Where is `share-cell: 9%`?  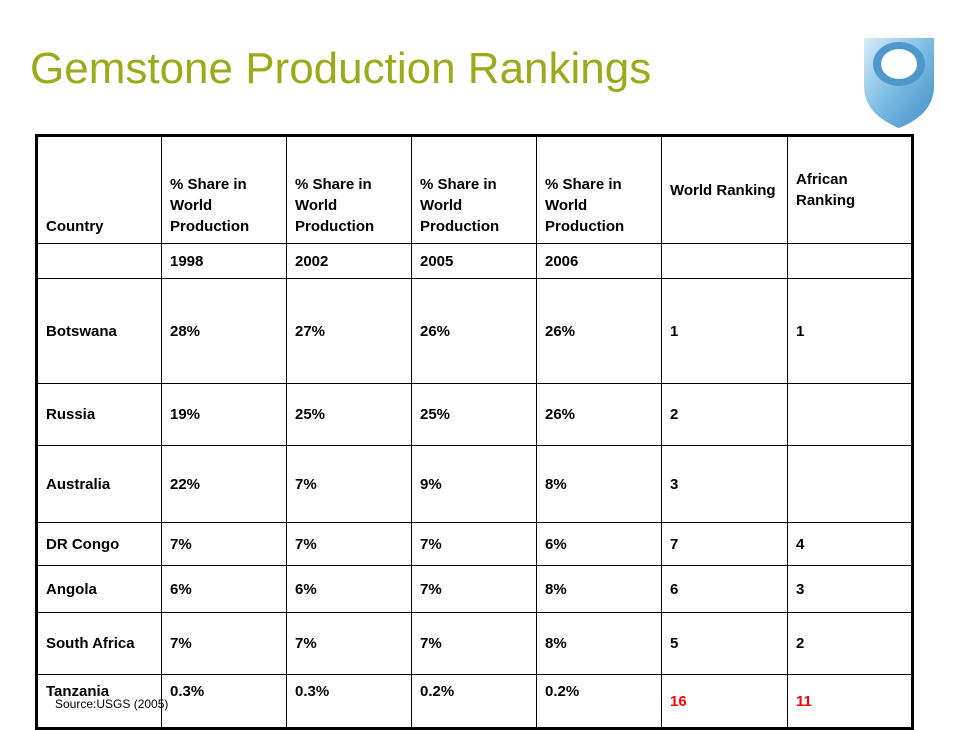
share-cell: 9% is located at coordinates (474, 484).